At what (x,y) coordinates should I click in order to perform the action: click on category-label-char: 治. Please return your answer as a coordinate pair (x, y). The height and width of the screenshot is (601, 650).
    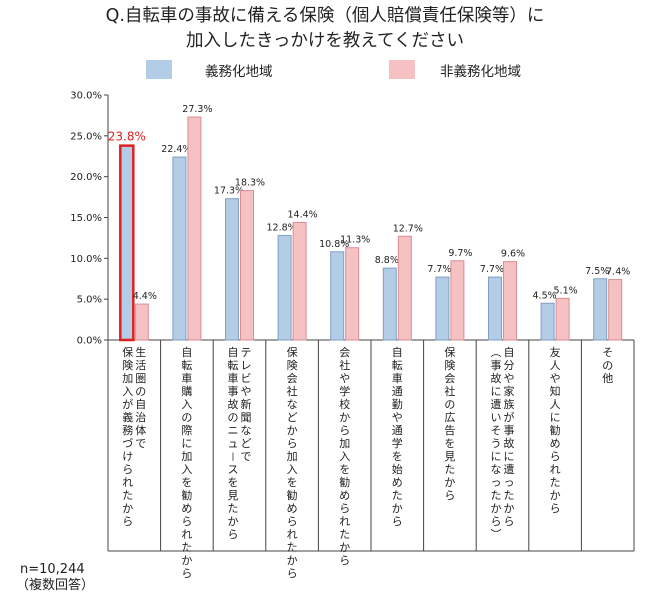
    Looking at the image, I should click on (140, 417).